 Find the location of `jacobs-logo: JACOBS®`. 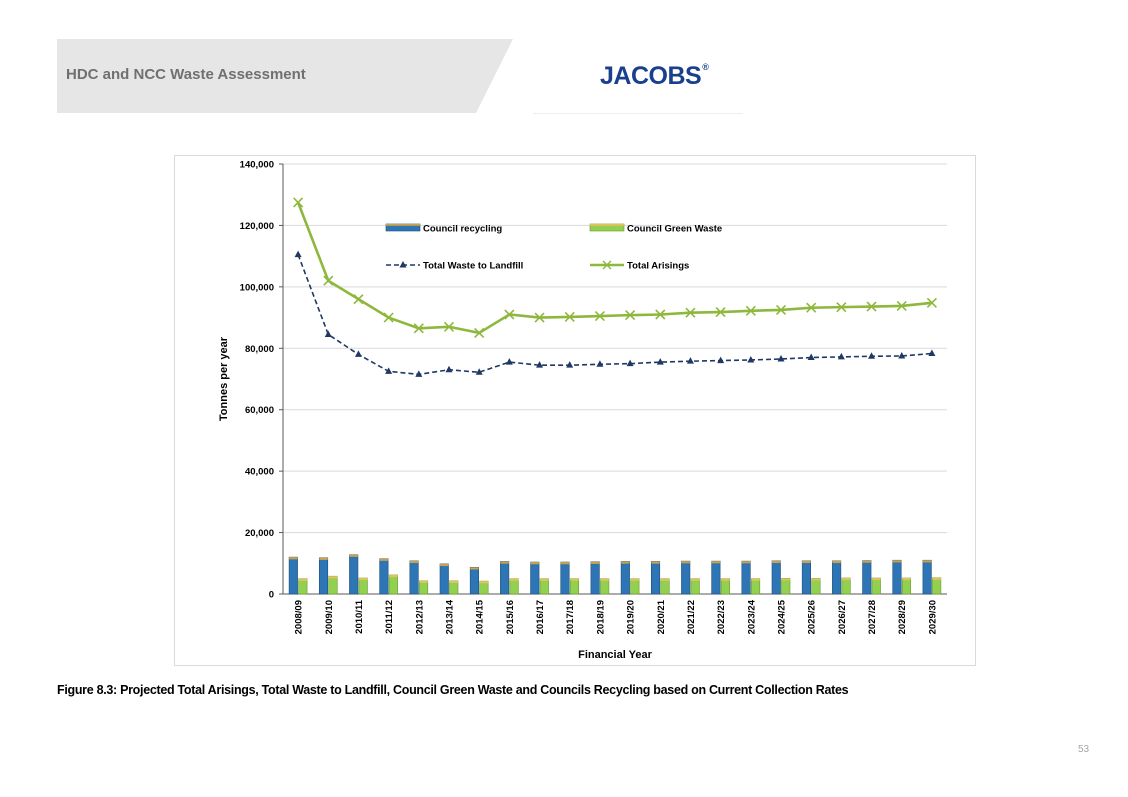

jacobs-logo: JACOBS® is located at coordinates (654, 76).